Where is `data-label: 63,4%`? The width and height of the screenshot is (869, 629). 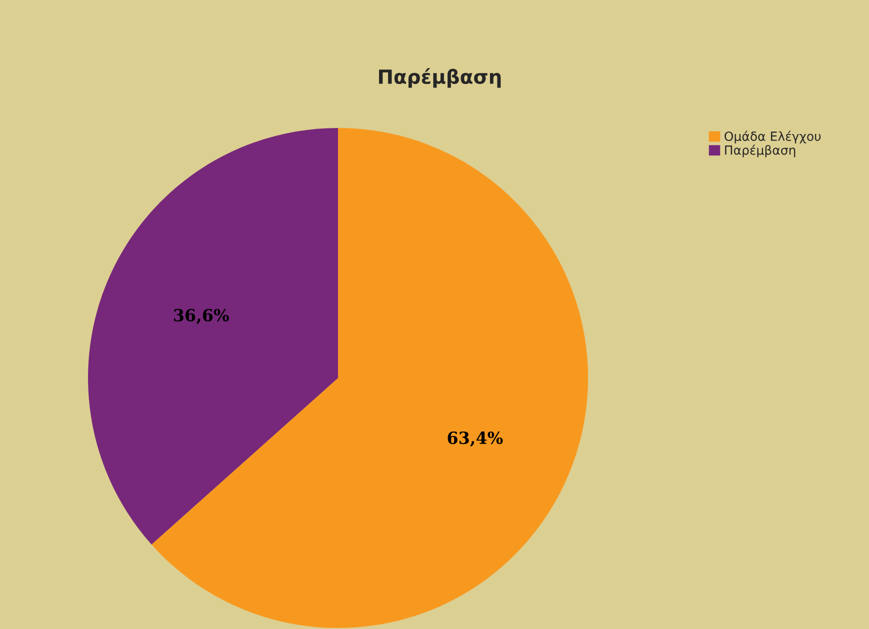
data-label: 63,4% is located at coordinates (475, 439).